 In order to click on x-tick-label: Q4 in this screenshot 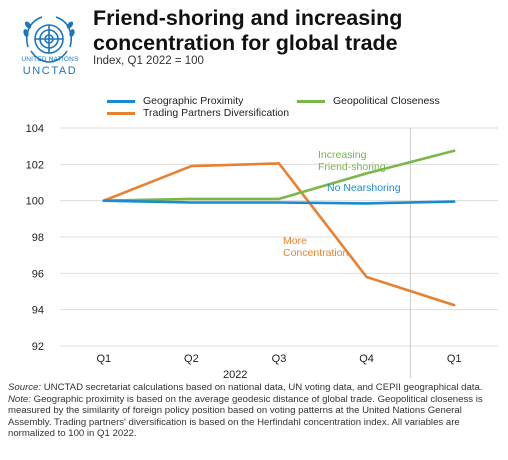, I will do `click(366, 359)`.